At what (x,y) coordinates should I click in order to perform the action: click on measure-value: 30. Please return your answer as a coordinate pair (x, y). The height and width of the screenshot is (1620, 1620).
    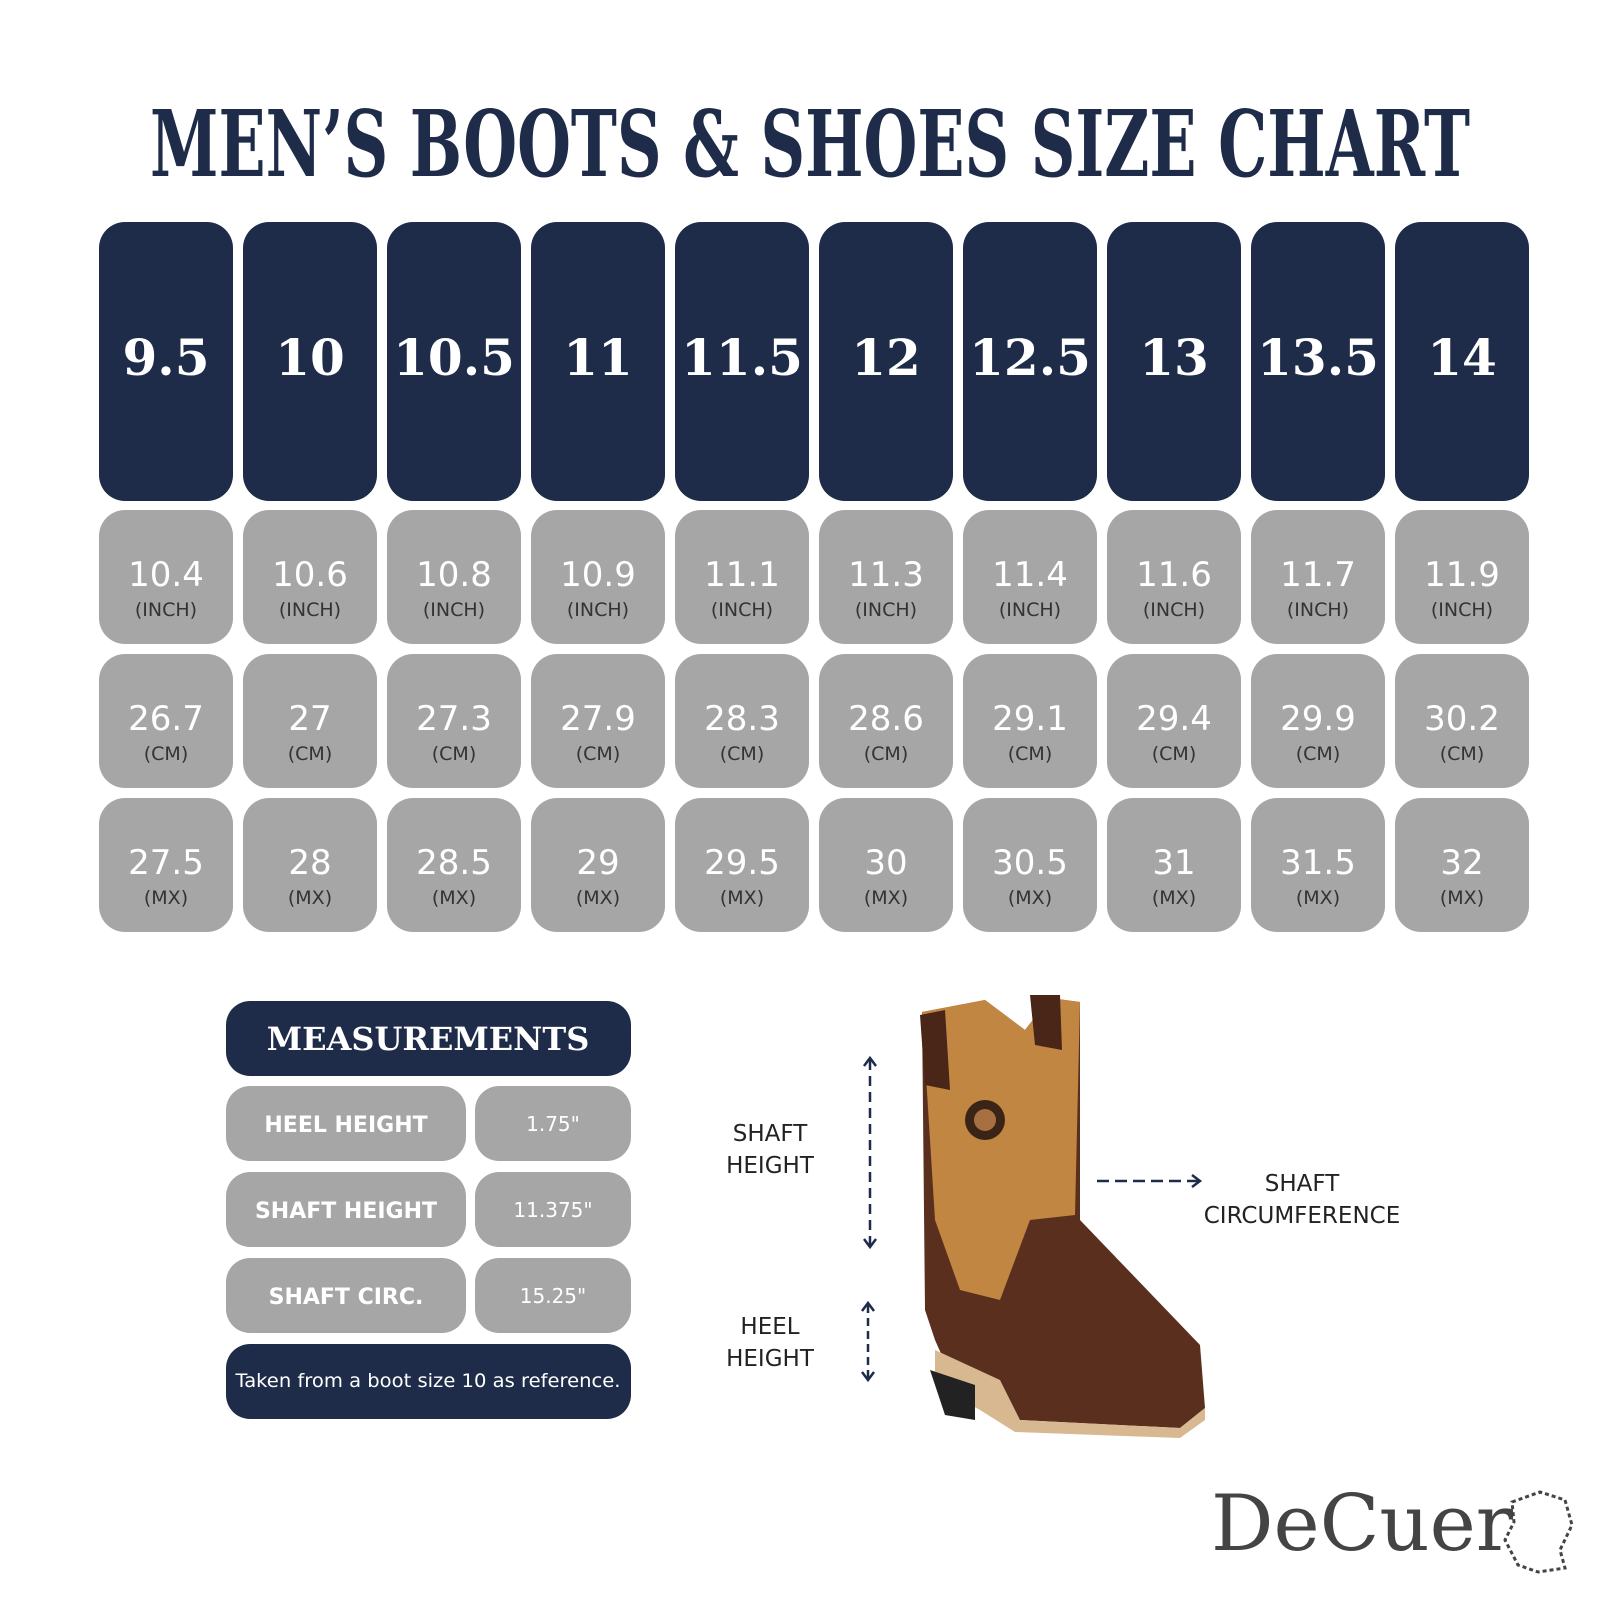
    Looking at the image, I should click on (885, 863).